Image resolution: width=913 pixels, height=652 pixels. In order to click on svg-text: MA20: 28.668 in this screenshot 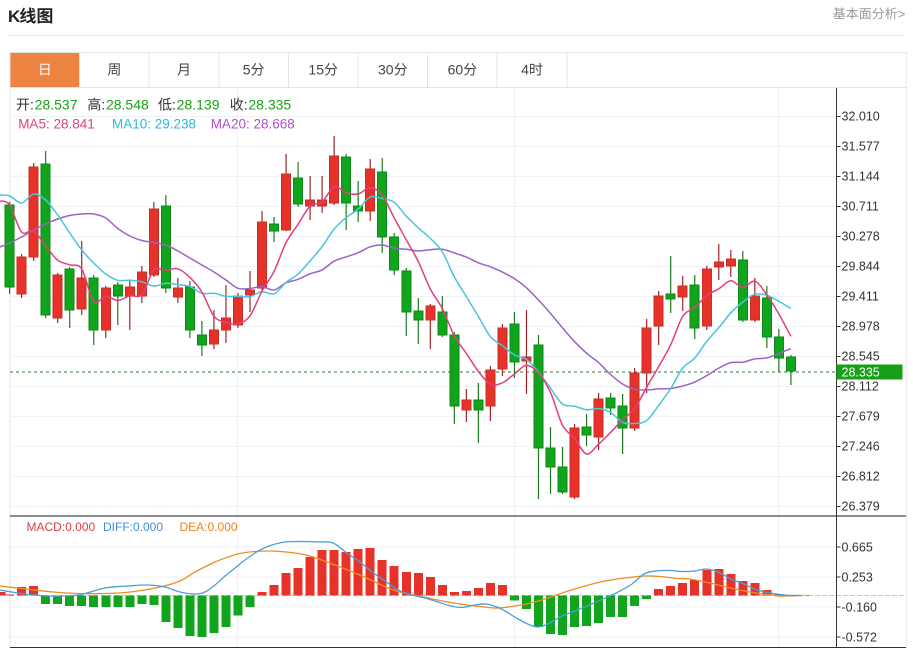, I will do `click(253, 124)`.